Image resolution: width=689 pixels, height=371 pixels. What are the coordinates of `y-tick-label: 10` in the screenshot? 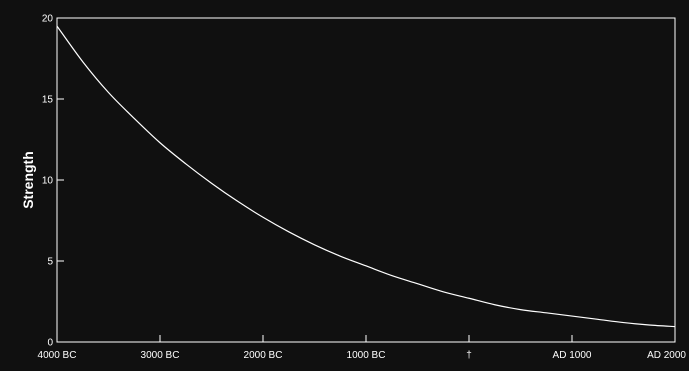 It's located at (48, 181).